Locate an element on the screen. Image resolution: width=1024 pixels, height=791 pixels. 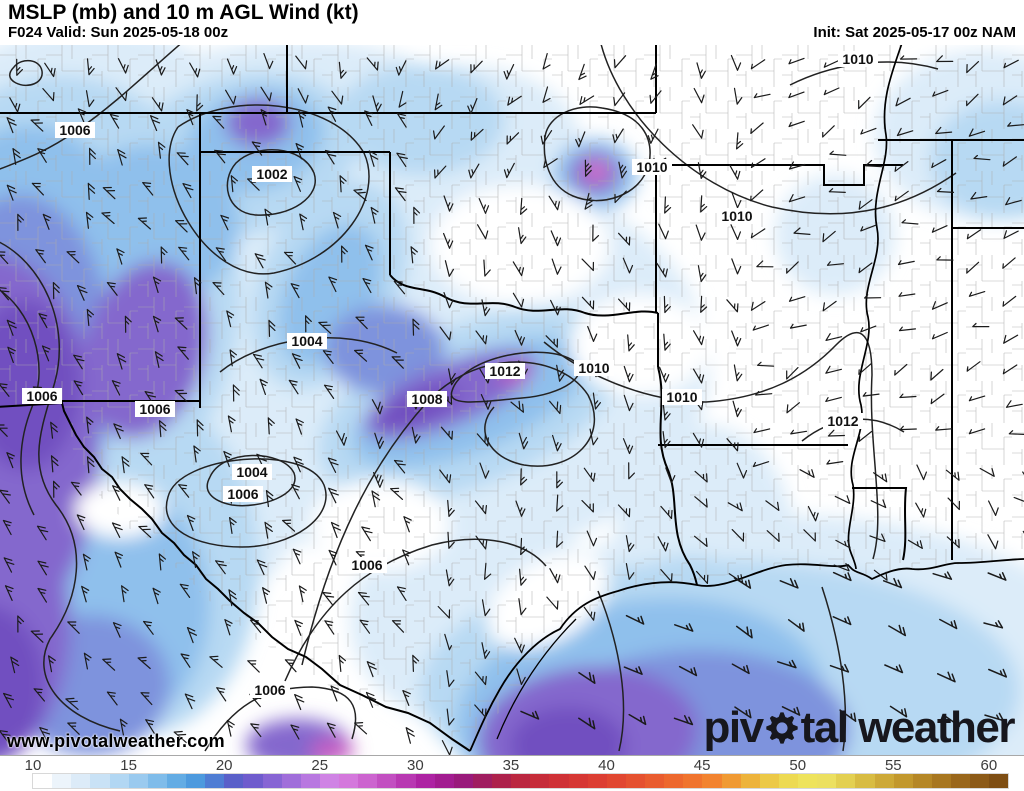
colorbar-tick-10: 10 is located at coordinates (33, 765).